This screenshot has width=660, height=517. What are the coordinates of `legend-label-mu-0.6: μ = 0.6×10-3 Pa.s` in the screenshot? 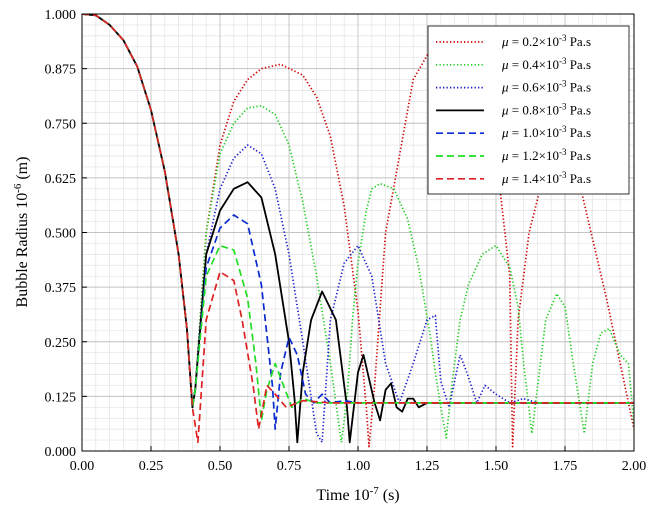 It's located at (546, 87).